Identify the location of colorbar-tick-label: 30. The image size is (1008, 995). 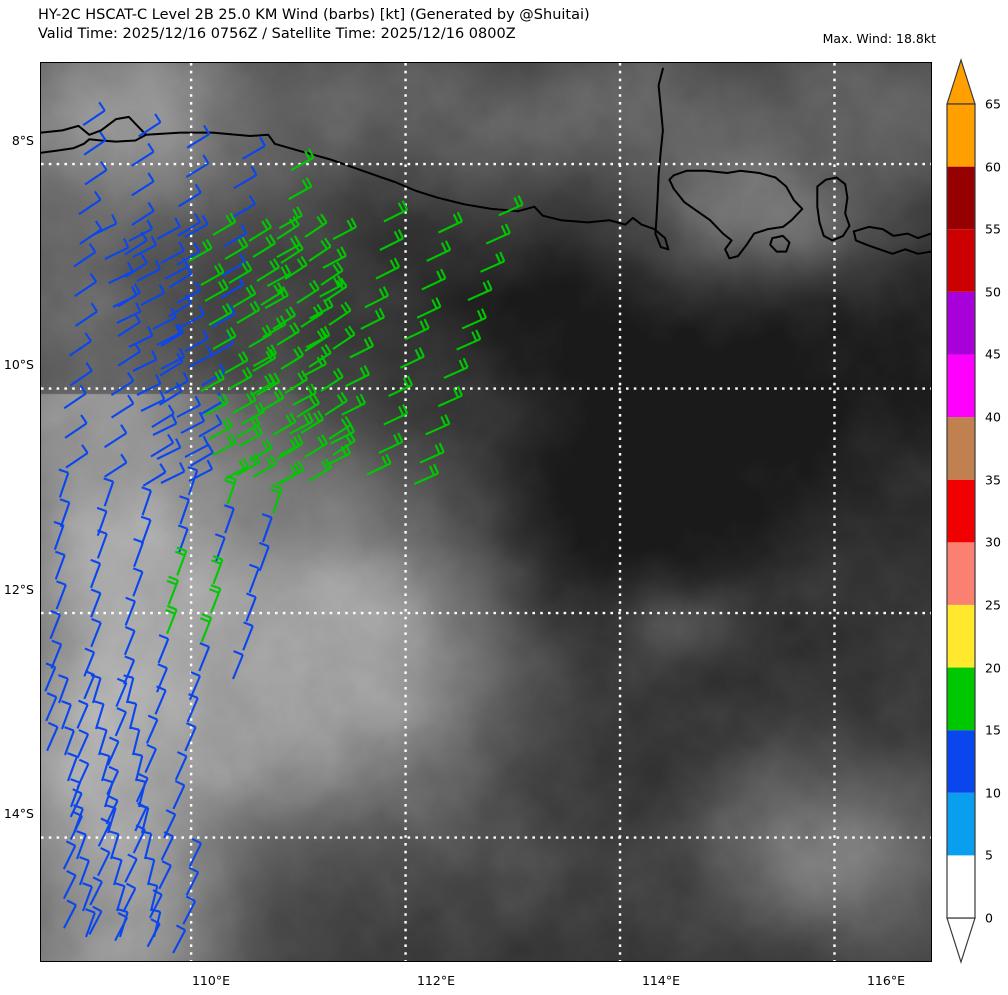
(993, 542).